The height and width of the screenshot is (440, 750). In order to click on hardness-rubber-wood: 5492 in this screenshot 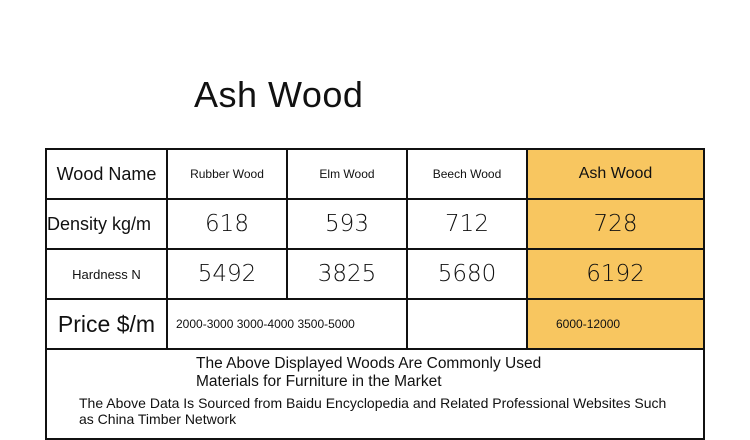, I will do `click(228, 275)`.